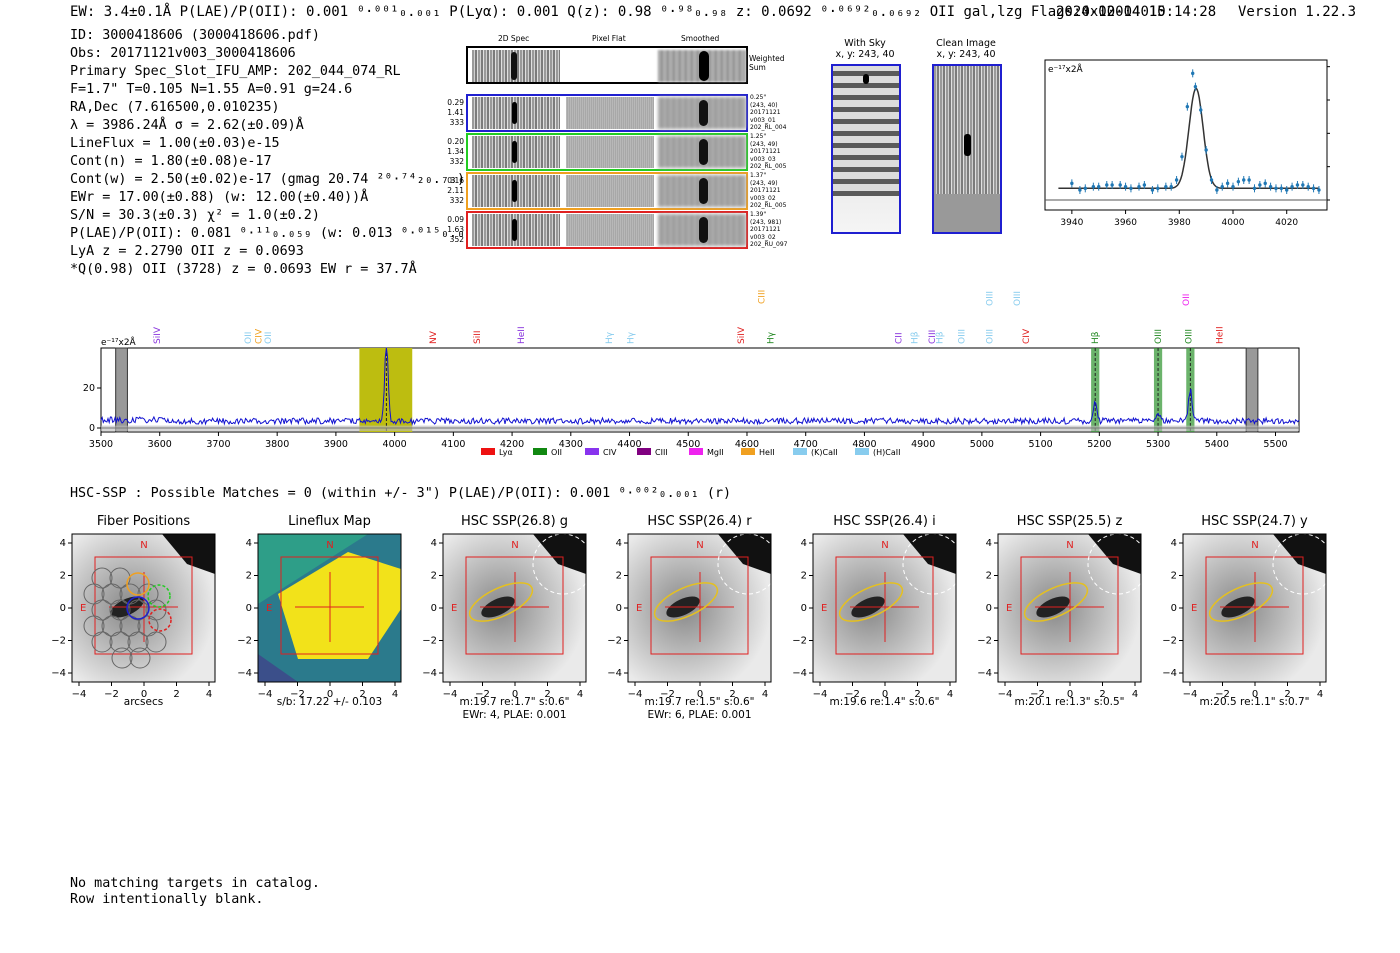 This screenshot has width=1400, height=953. I want to click on row-left-labels: 0.20 1.34 332, so click(453, 152).